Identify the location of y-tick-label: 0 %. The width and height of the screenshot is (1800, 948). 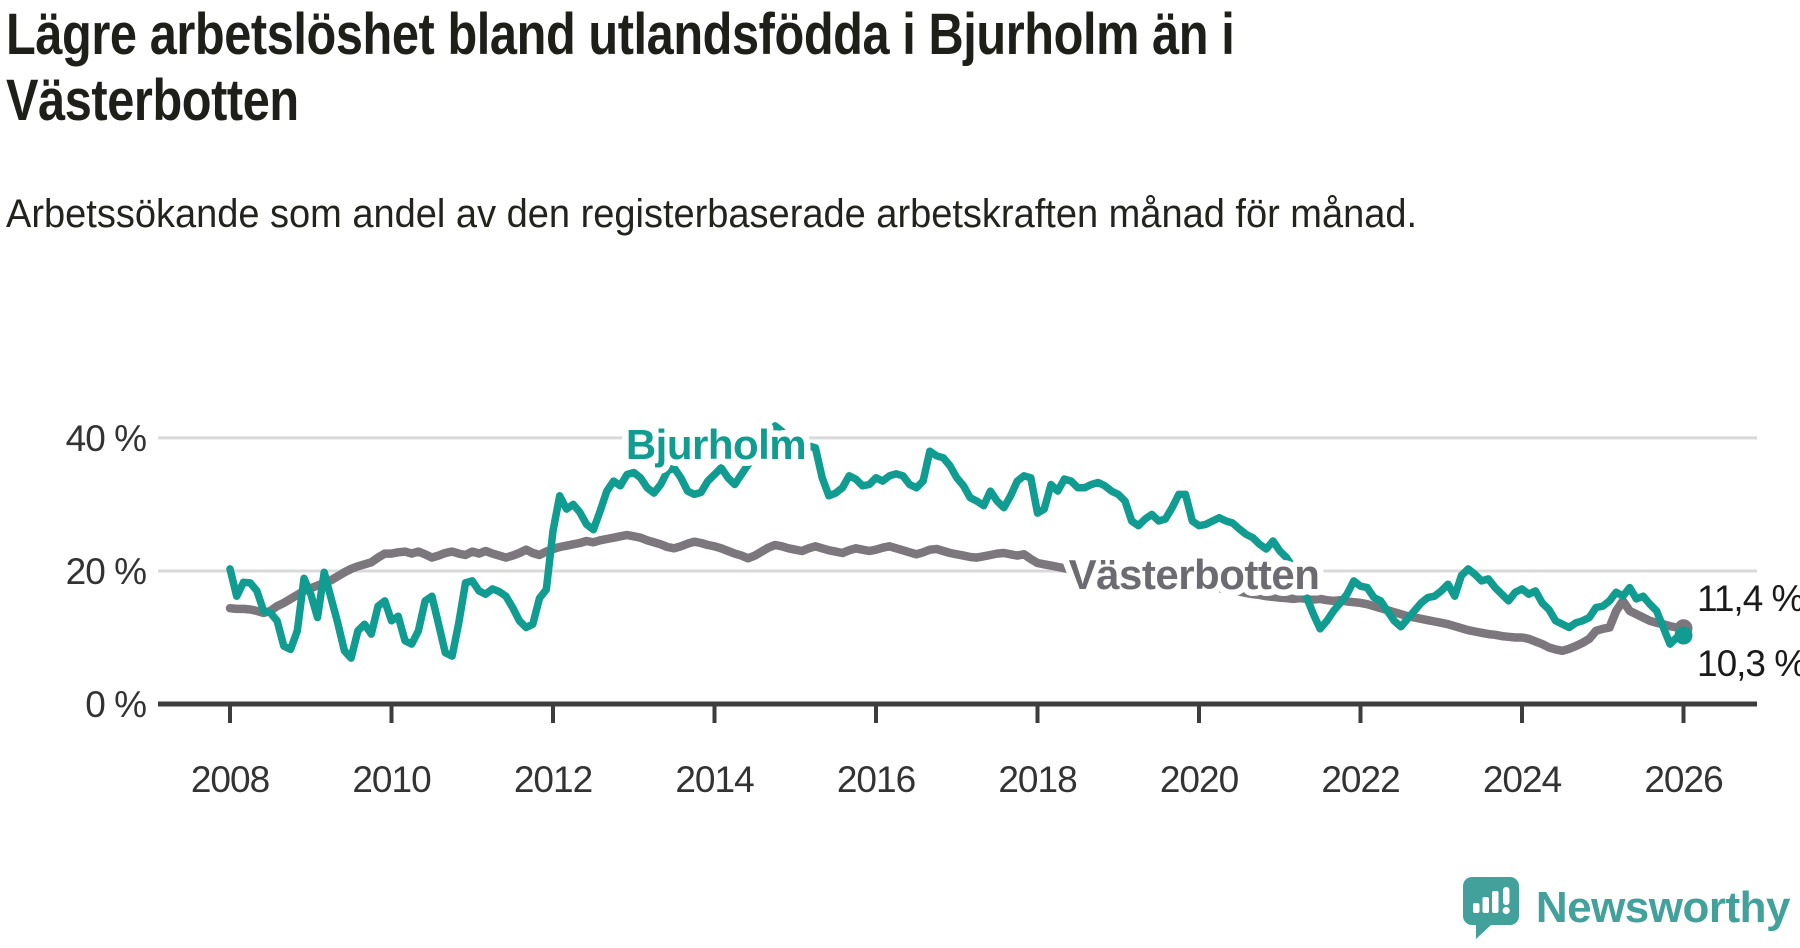
(115, 704).